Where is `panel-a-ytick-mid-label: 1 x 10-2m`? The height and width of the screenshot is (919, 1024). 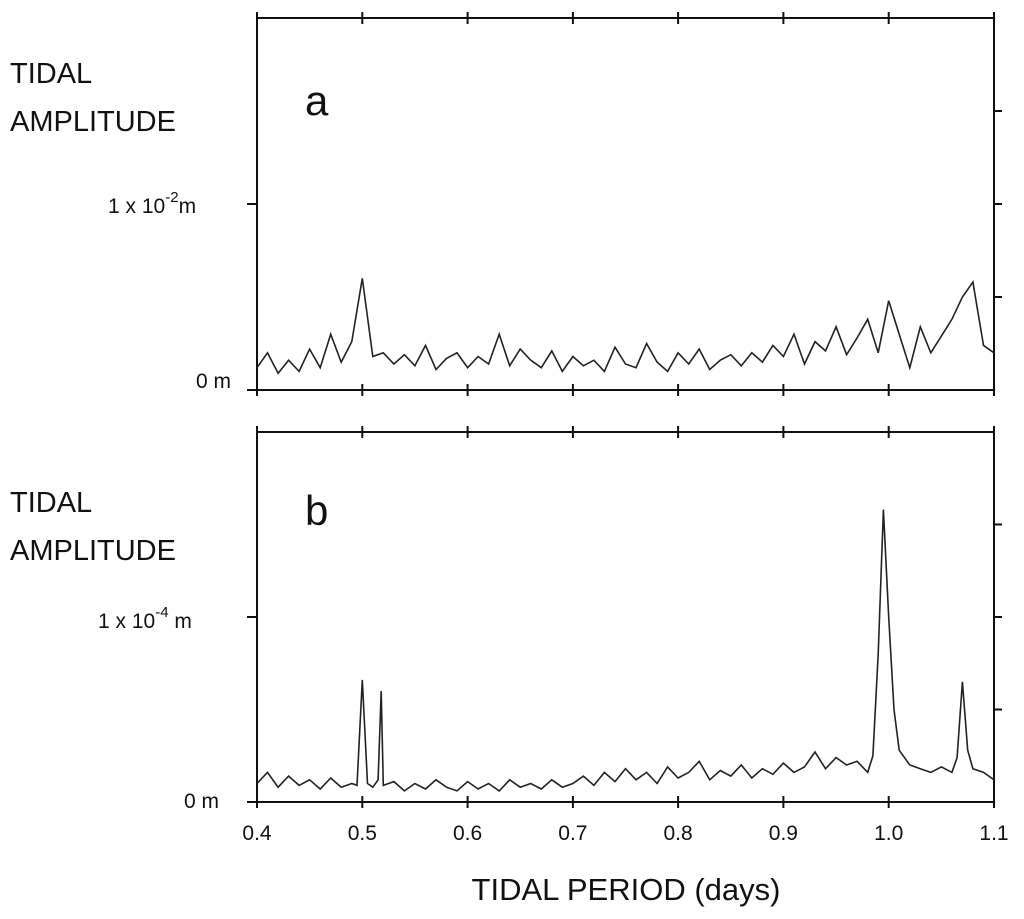 panel-a-ytick-mid-label: 1 x 10-2m is located at coordinates (152, 203).